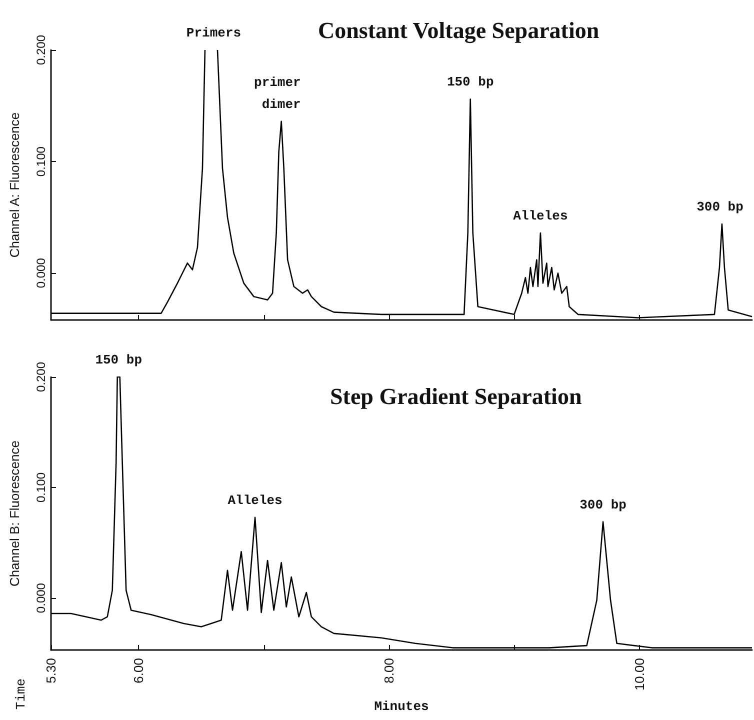 This screenshot has height=720, width=754. What do you see at coordinates (14, 513) in the screenshot?
I see `y-axis-title: Channel B: Fluorescence` at bounding box center [14, 513].